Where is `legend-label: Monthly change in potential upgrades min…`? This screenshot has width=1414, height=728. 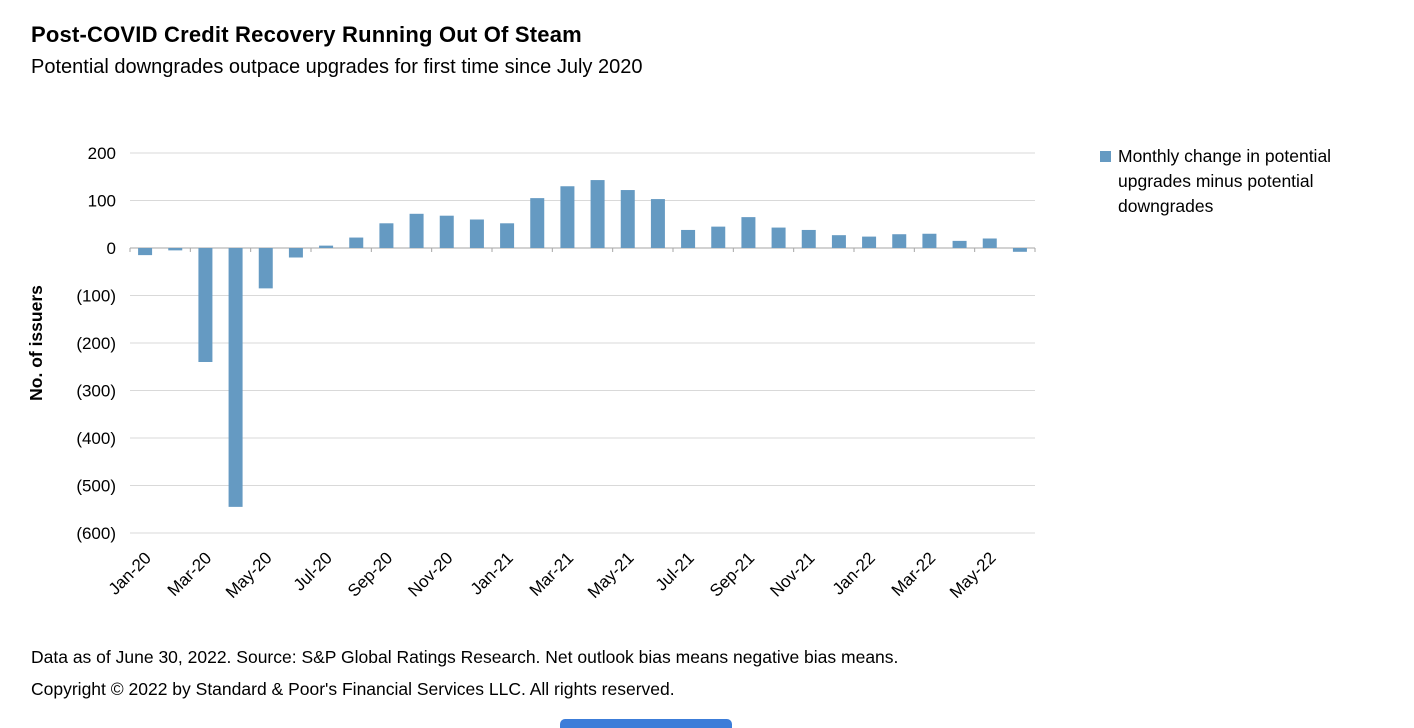
legend-label: Monthly change in potential upgrades min… is located at coordinates (1225, 181).